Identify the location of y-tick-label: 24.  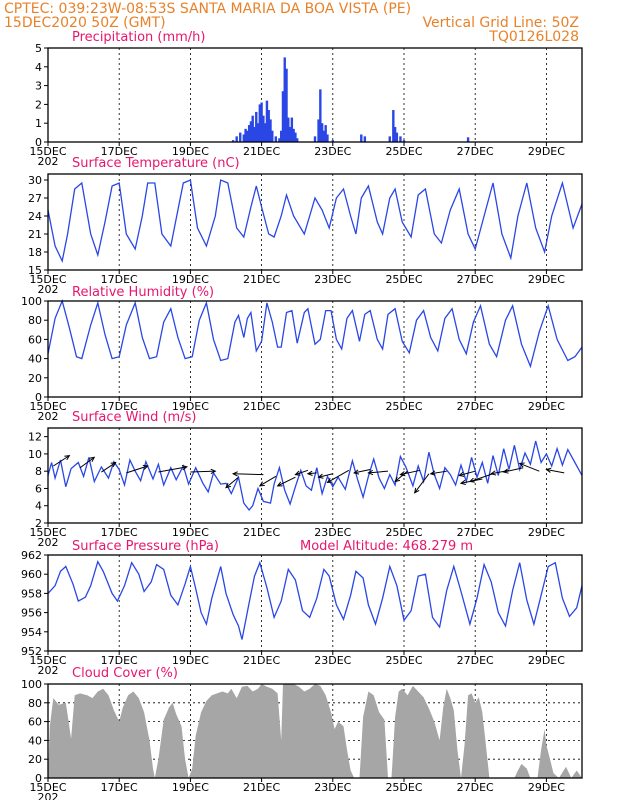
(35, 216).